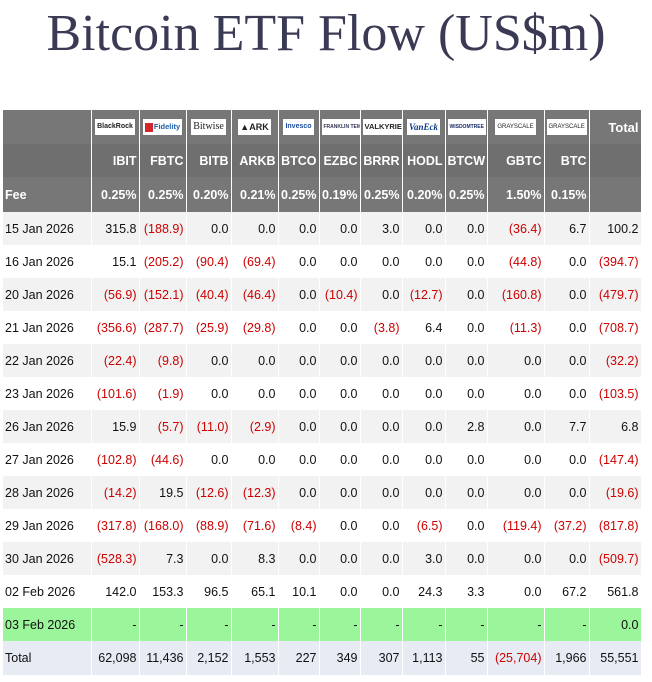 Image resolution: width=652 pixels, height=682 pixels. I want to click on franklin-templeton-logo: FRANKLIN TEMPLETON, so click(340, 127).